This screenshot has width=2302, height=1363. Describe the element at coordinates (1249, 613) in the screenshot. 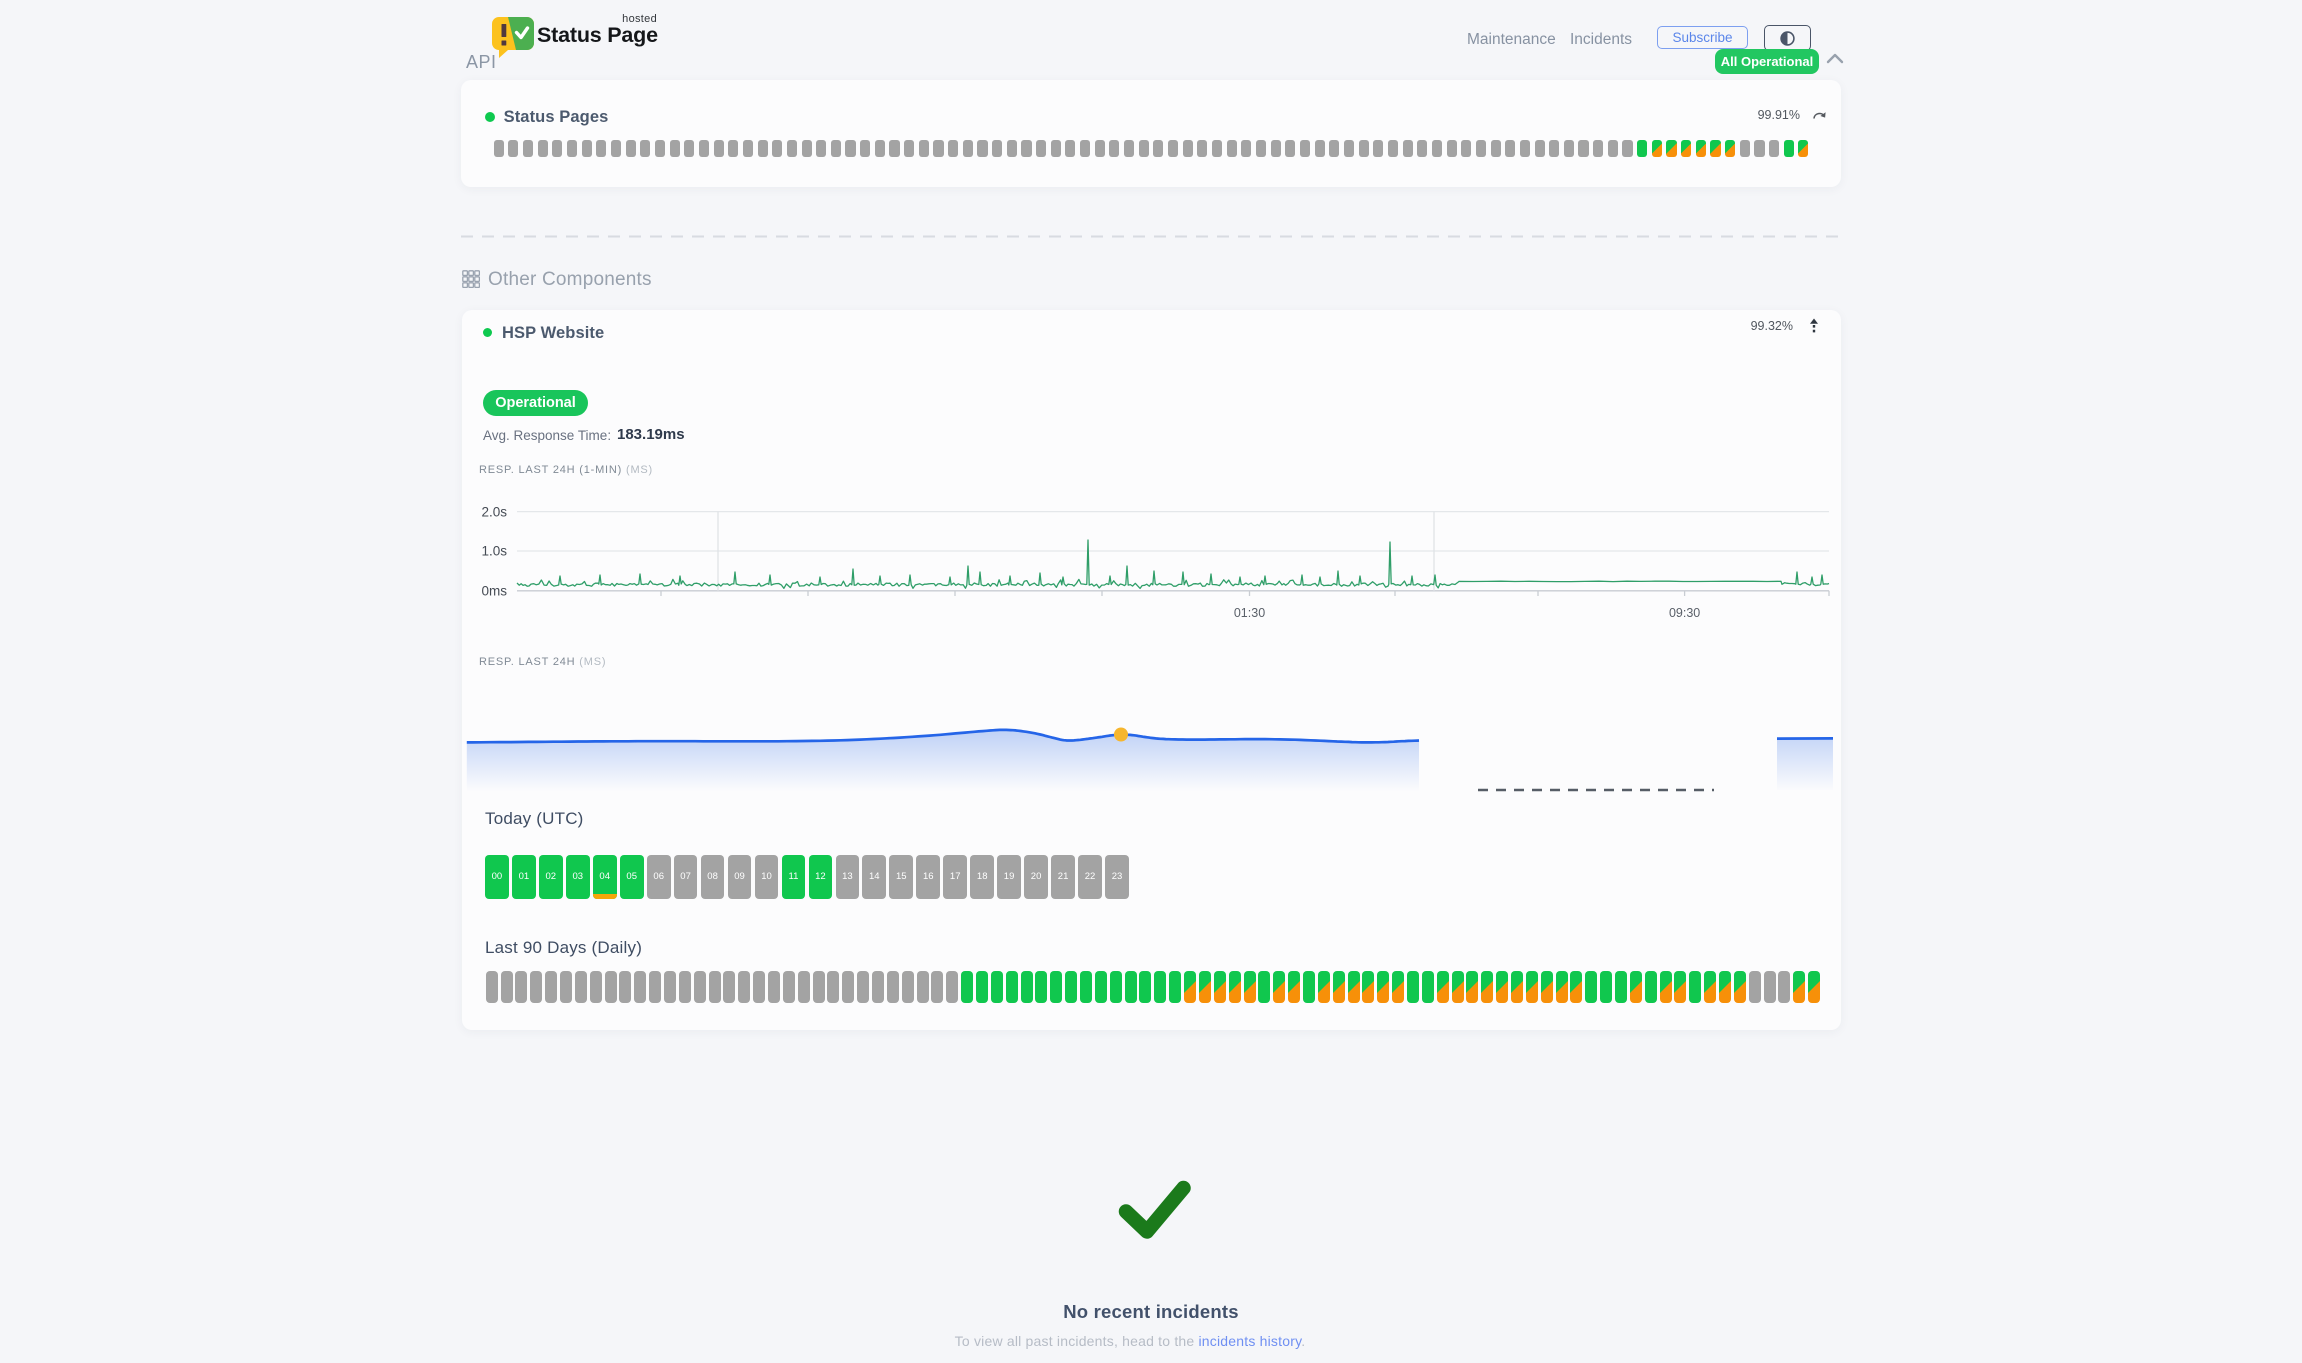

I see `svg-text: 01:30` at that location.